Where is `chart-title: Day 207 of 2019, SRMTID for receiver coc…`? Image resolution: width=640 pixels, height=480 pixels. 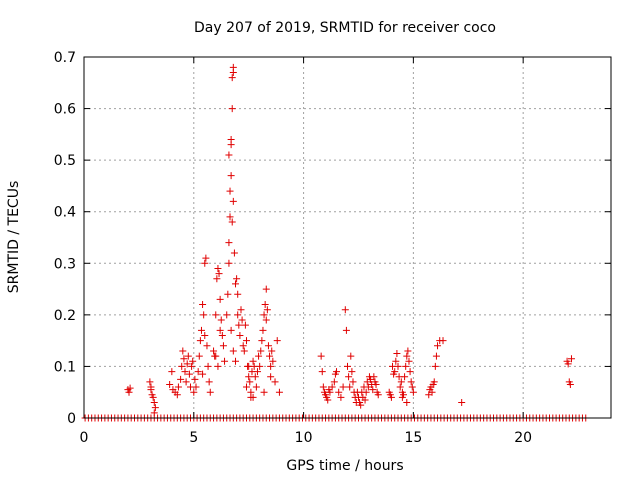 chart-title: Day 207 of 2019, SRMTID for receiver coc… is located at coordinates (345, 28).